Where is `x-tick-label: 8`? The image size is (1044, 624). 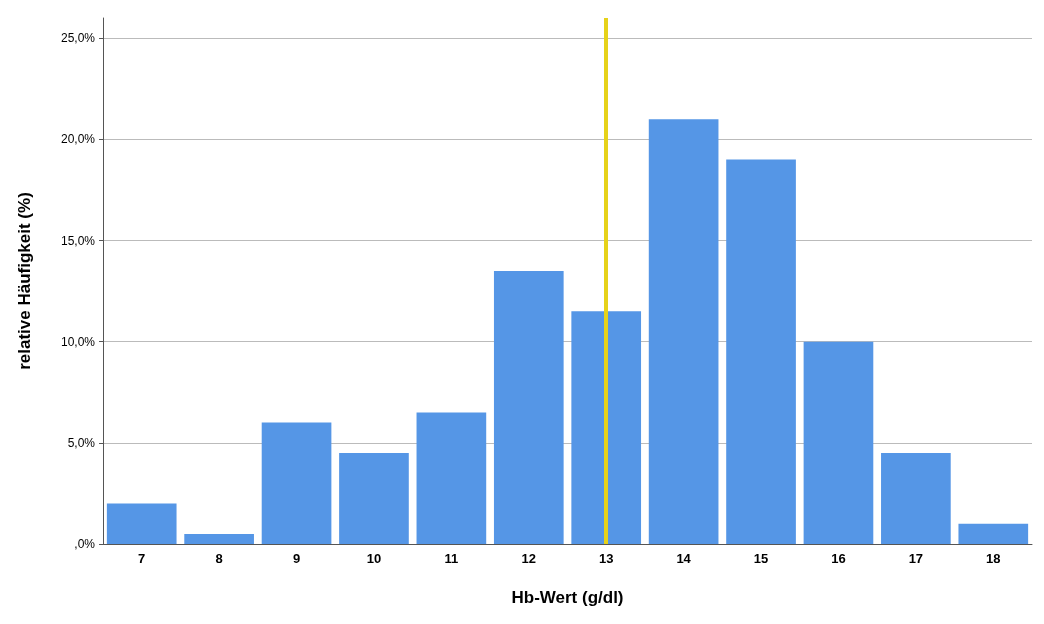 x-tick-label: 8 is located at coordinates (219, 558).